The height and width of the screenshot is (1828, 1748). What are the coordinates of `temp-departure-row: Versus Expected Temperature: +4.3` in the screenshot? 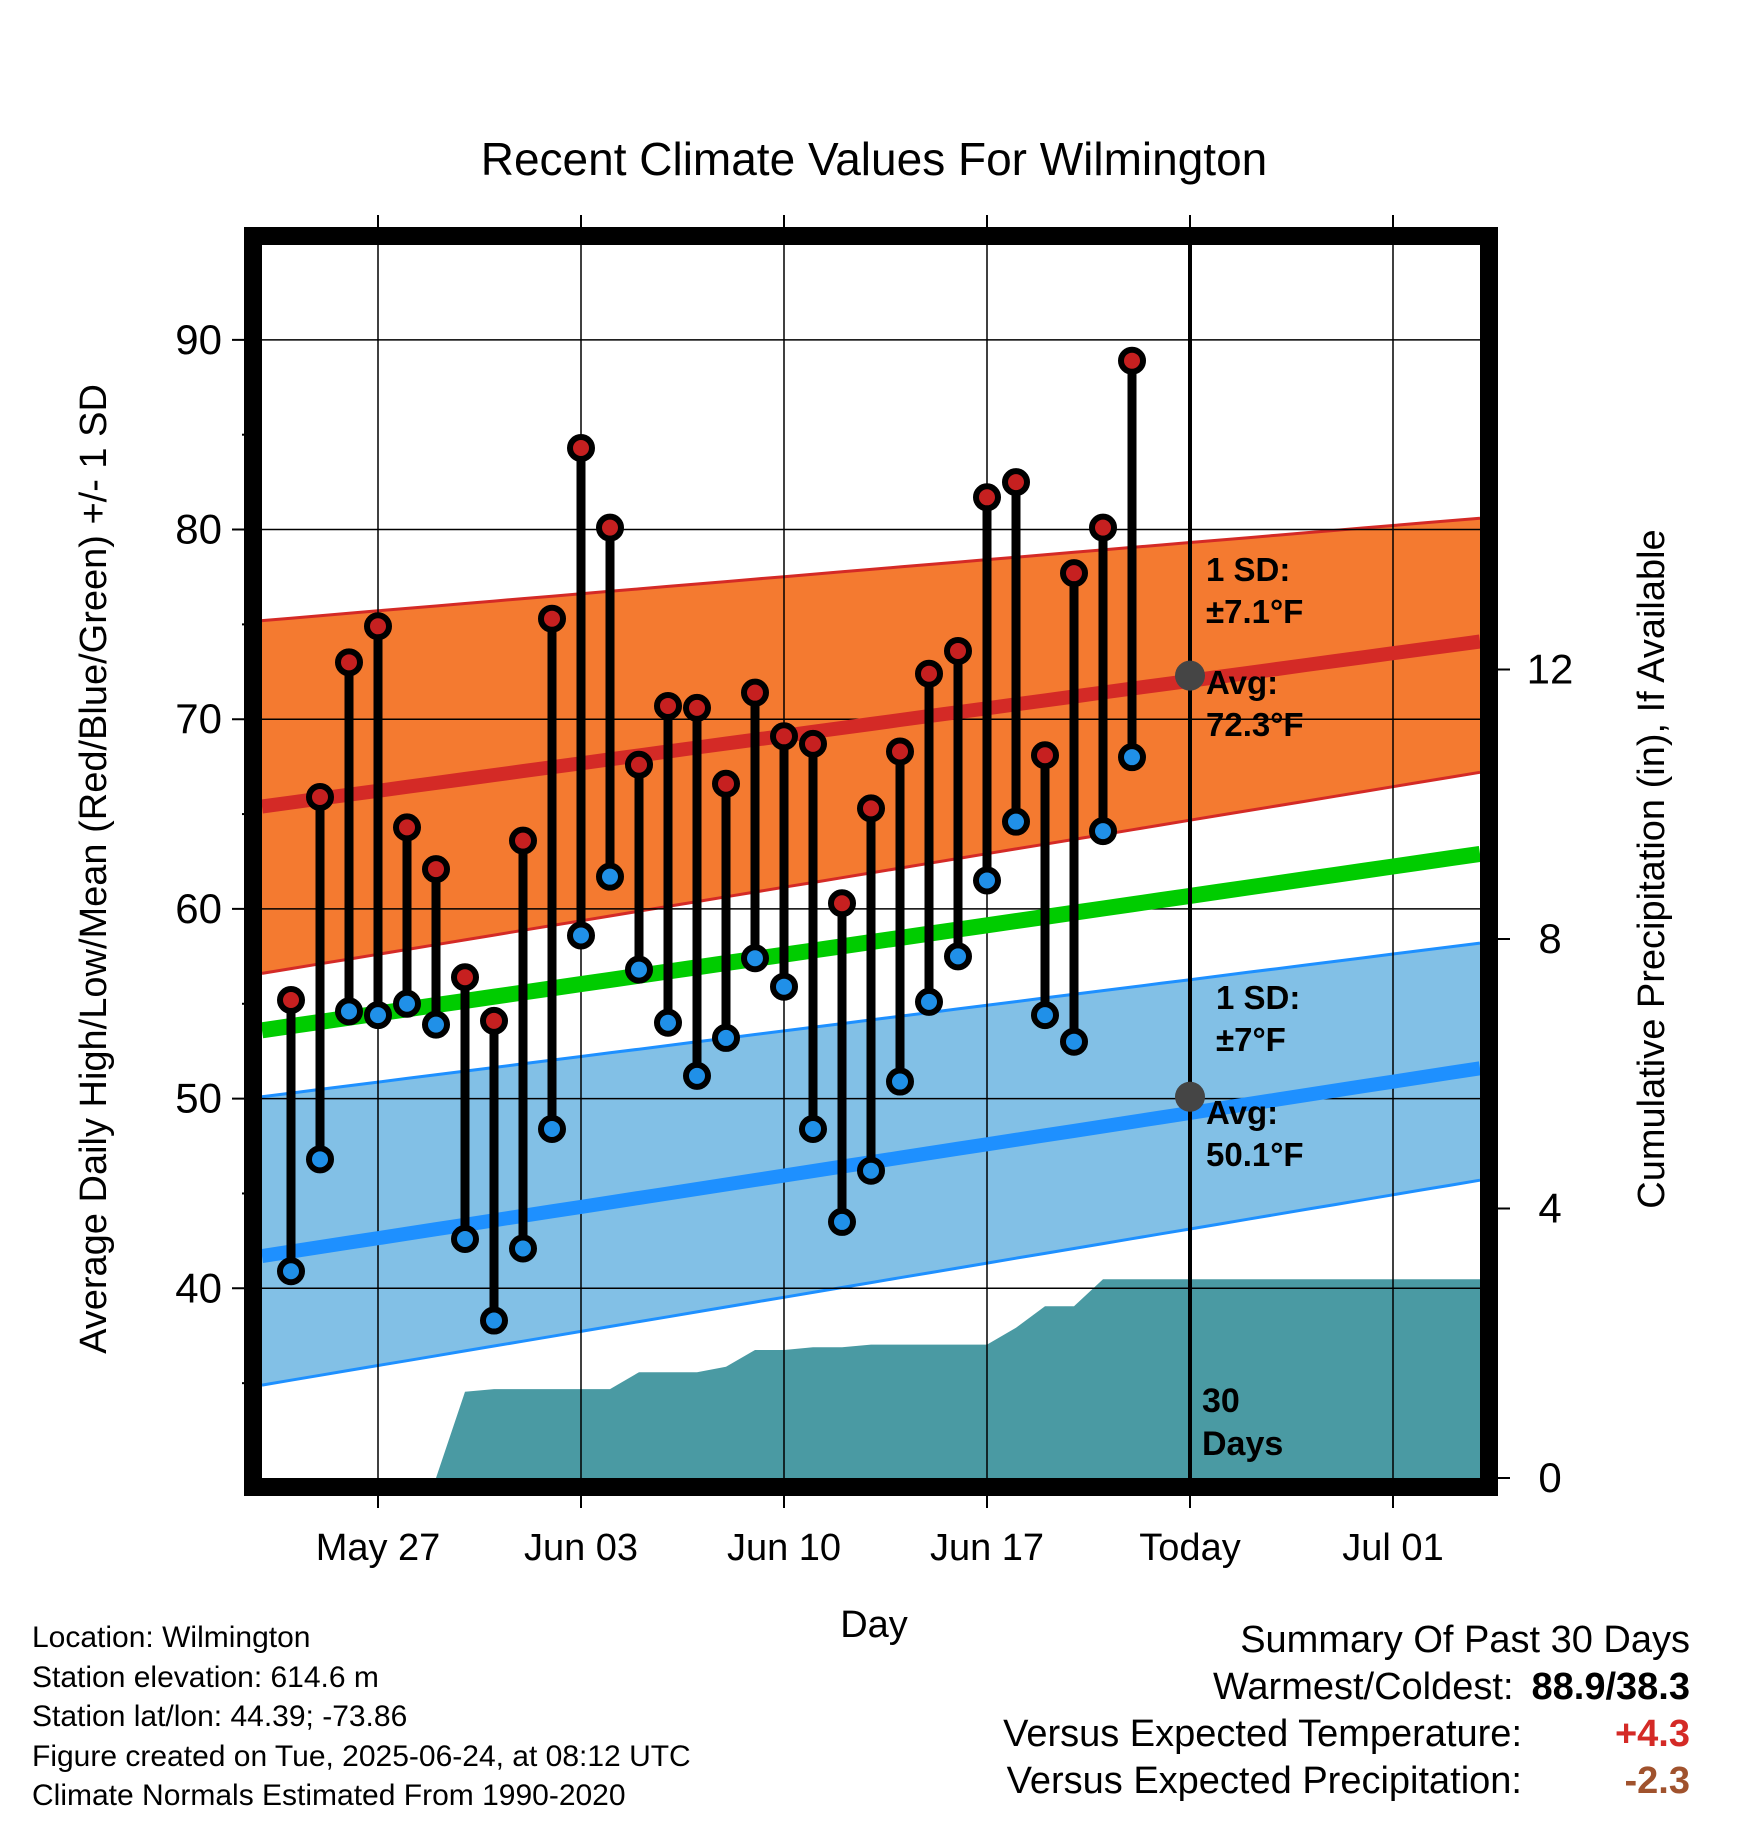 It's located at (1346, 1734).